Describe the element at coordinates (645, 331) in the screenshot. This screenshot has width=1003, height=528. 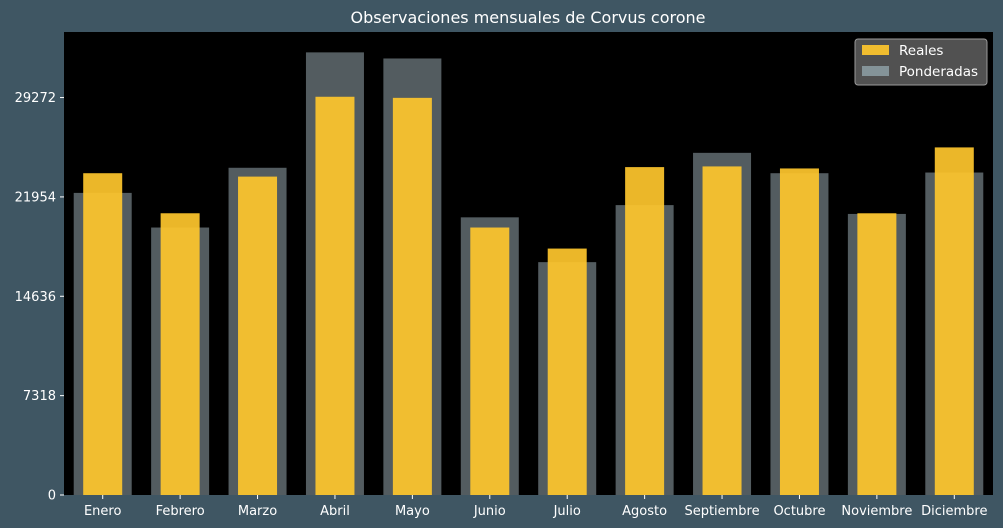
I see `bar-reales-agosto` at that location.